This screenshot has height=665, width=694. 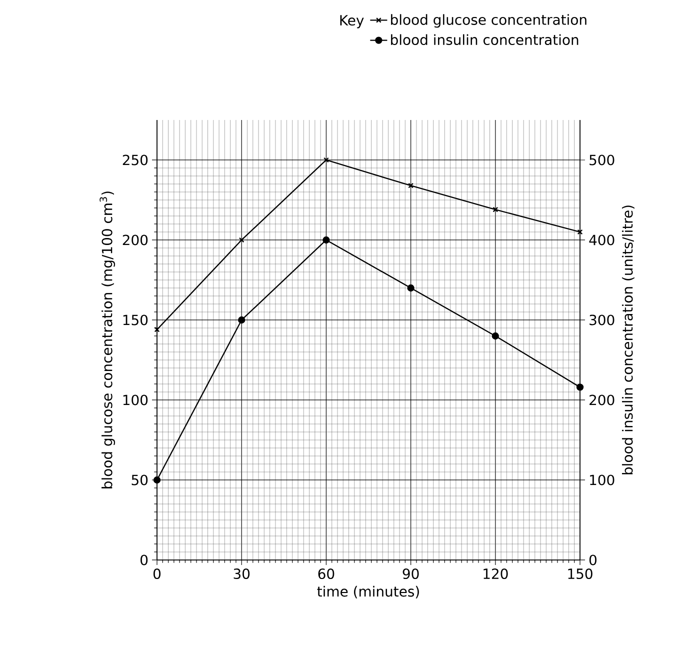 I want to click on y-tick-label: 0, so click(x=144, y=560).